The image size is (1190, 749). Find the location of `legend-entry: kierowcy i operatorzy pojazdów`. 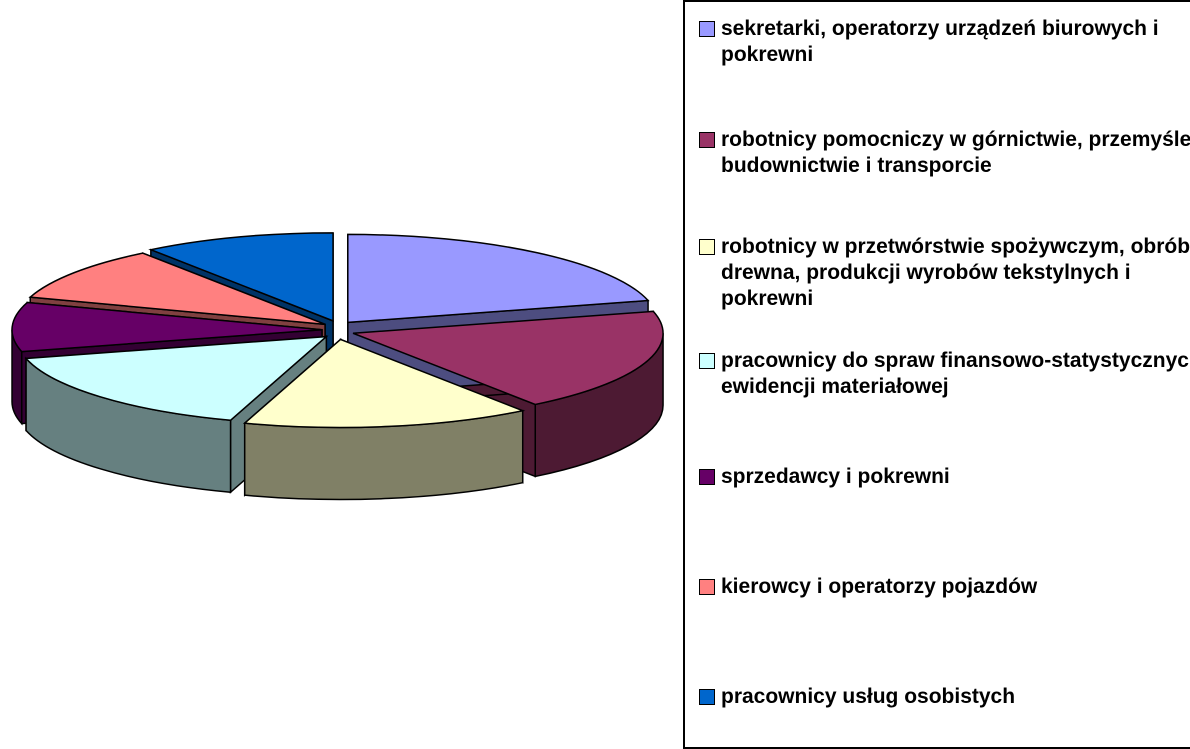

legend-entry: kierowcy i operatorzy pojazdów is located at coordinates (944, 587).